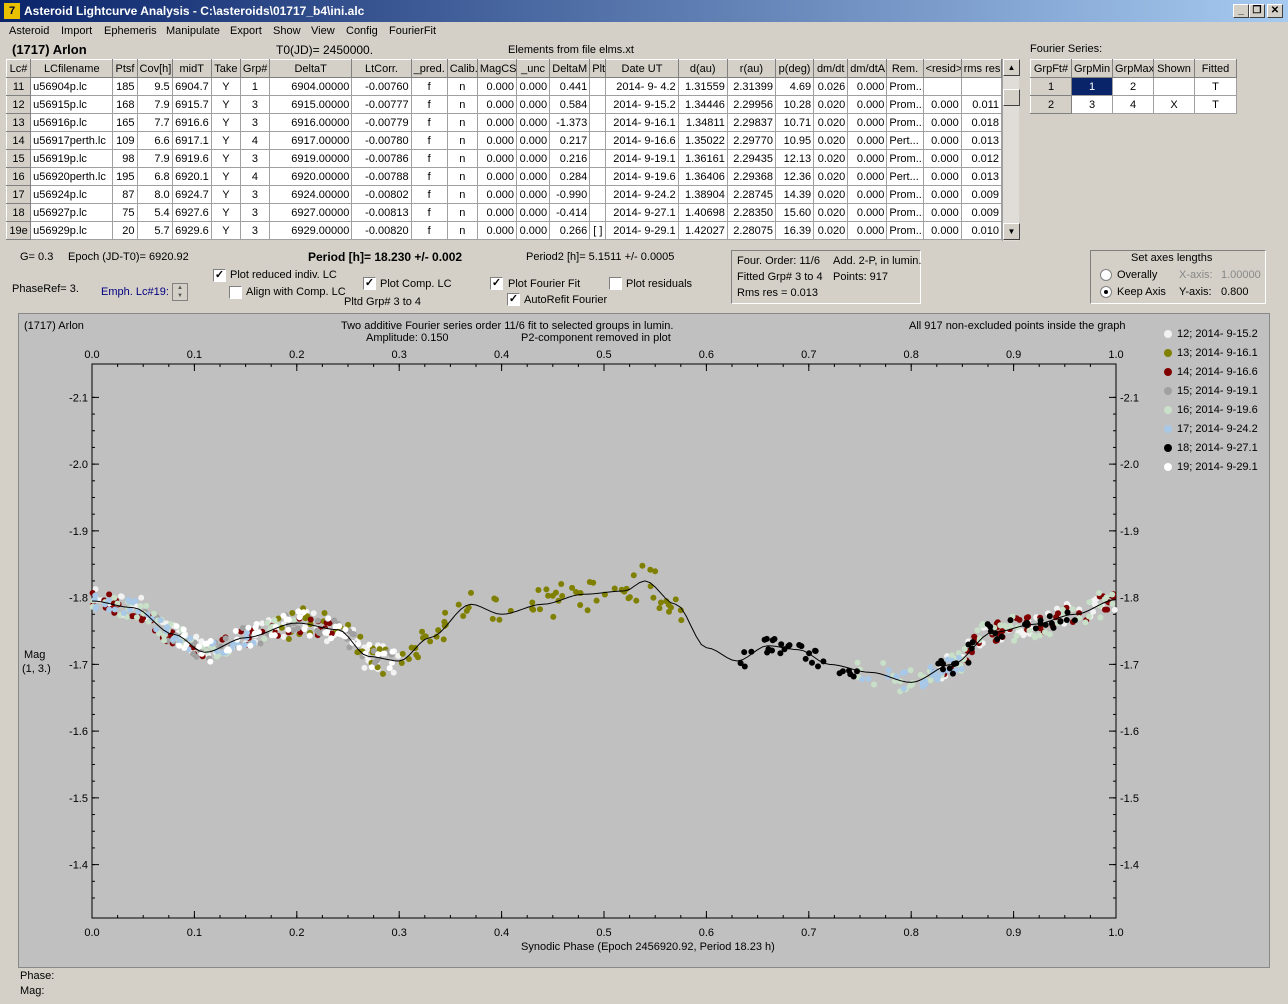  What do you see at coordinates (311, 176) in the screenshot?
I see `table-cell: 6920.00000` at bounding box center [311, 176].